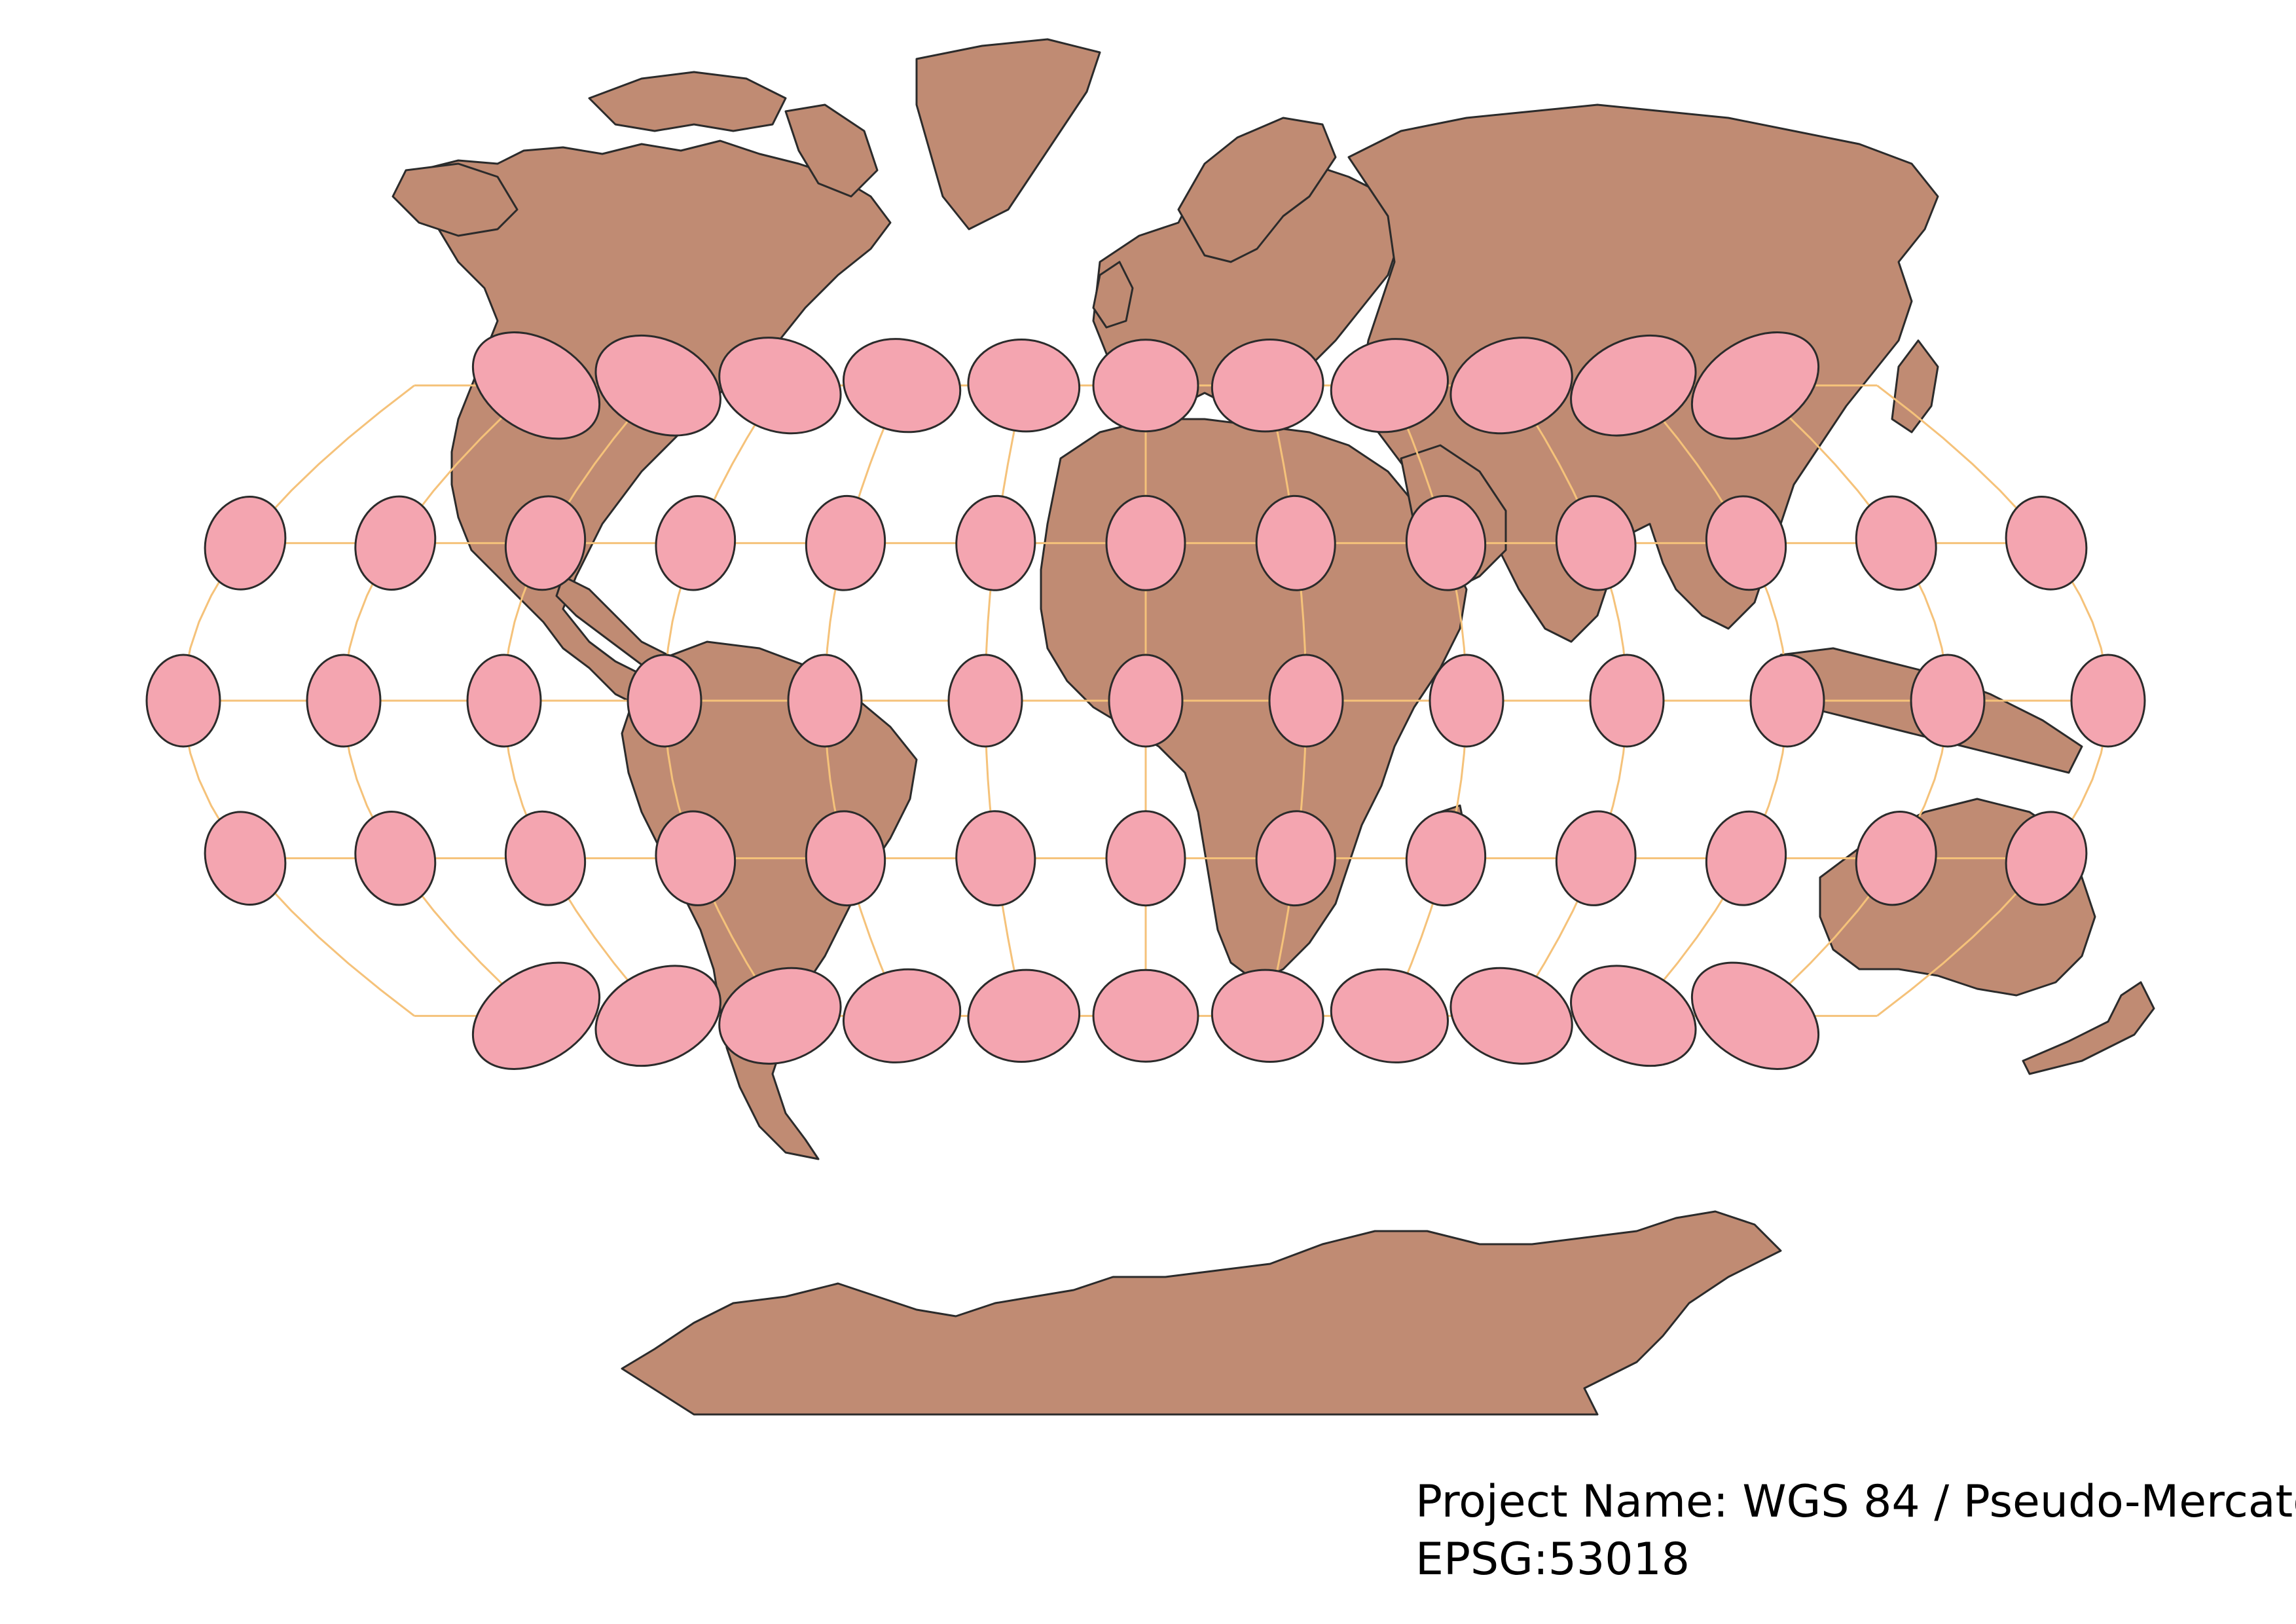 Image resolution: width=2296 pixels, height=1624 pixels. Describe the element at coordinates (831, 150) in the screenshot. I see `baffin-island` at that location.